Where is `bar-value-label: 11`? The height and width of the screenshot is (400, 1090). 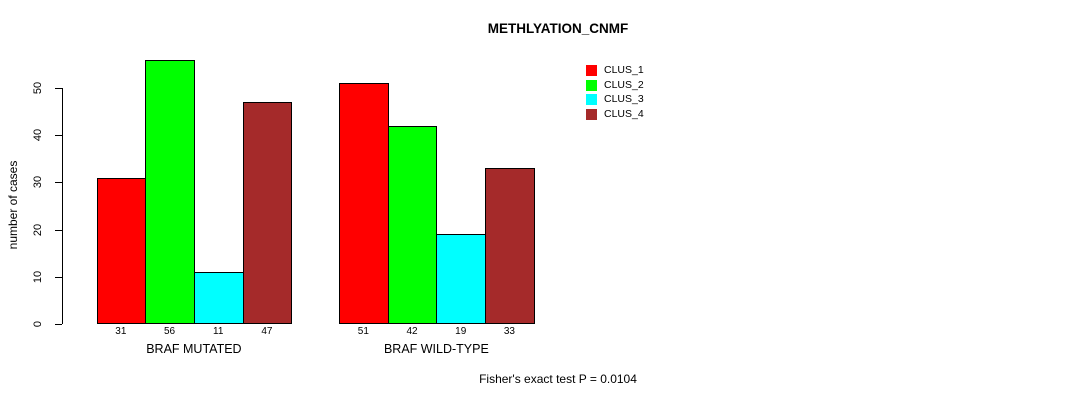
bar-value-label: 11 is located at coordinates (218, 331).